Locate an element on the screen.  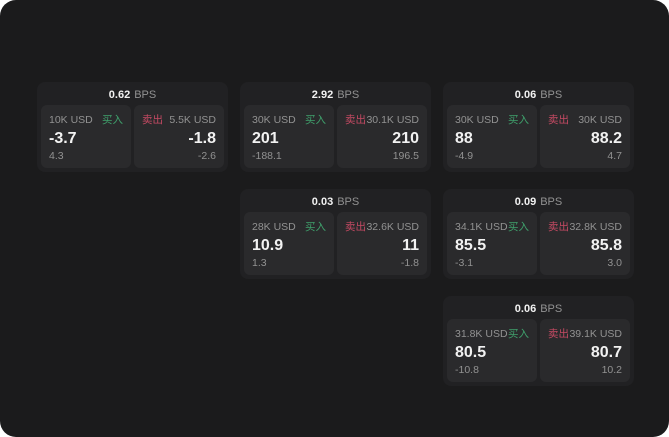
buy-quote-panel: 10K USD 买入 -3.7 4.3 is located at coordinates (86, 136).